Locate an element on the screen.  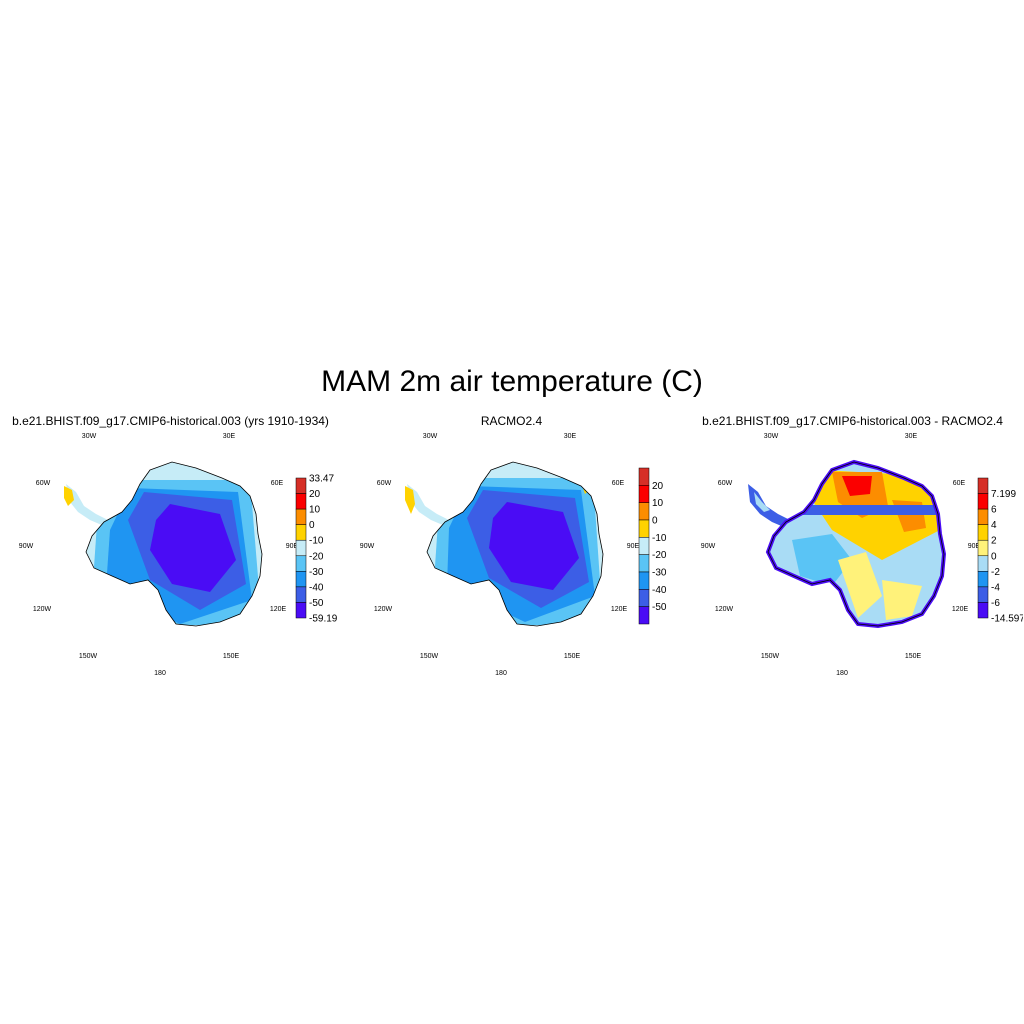
colorbar-label: 33.47 is located at coordinates (321, 479).